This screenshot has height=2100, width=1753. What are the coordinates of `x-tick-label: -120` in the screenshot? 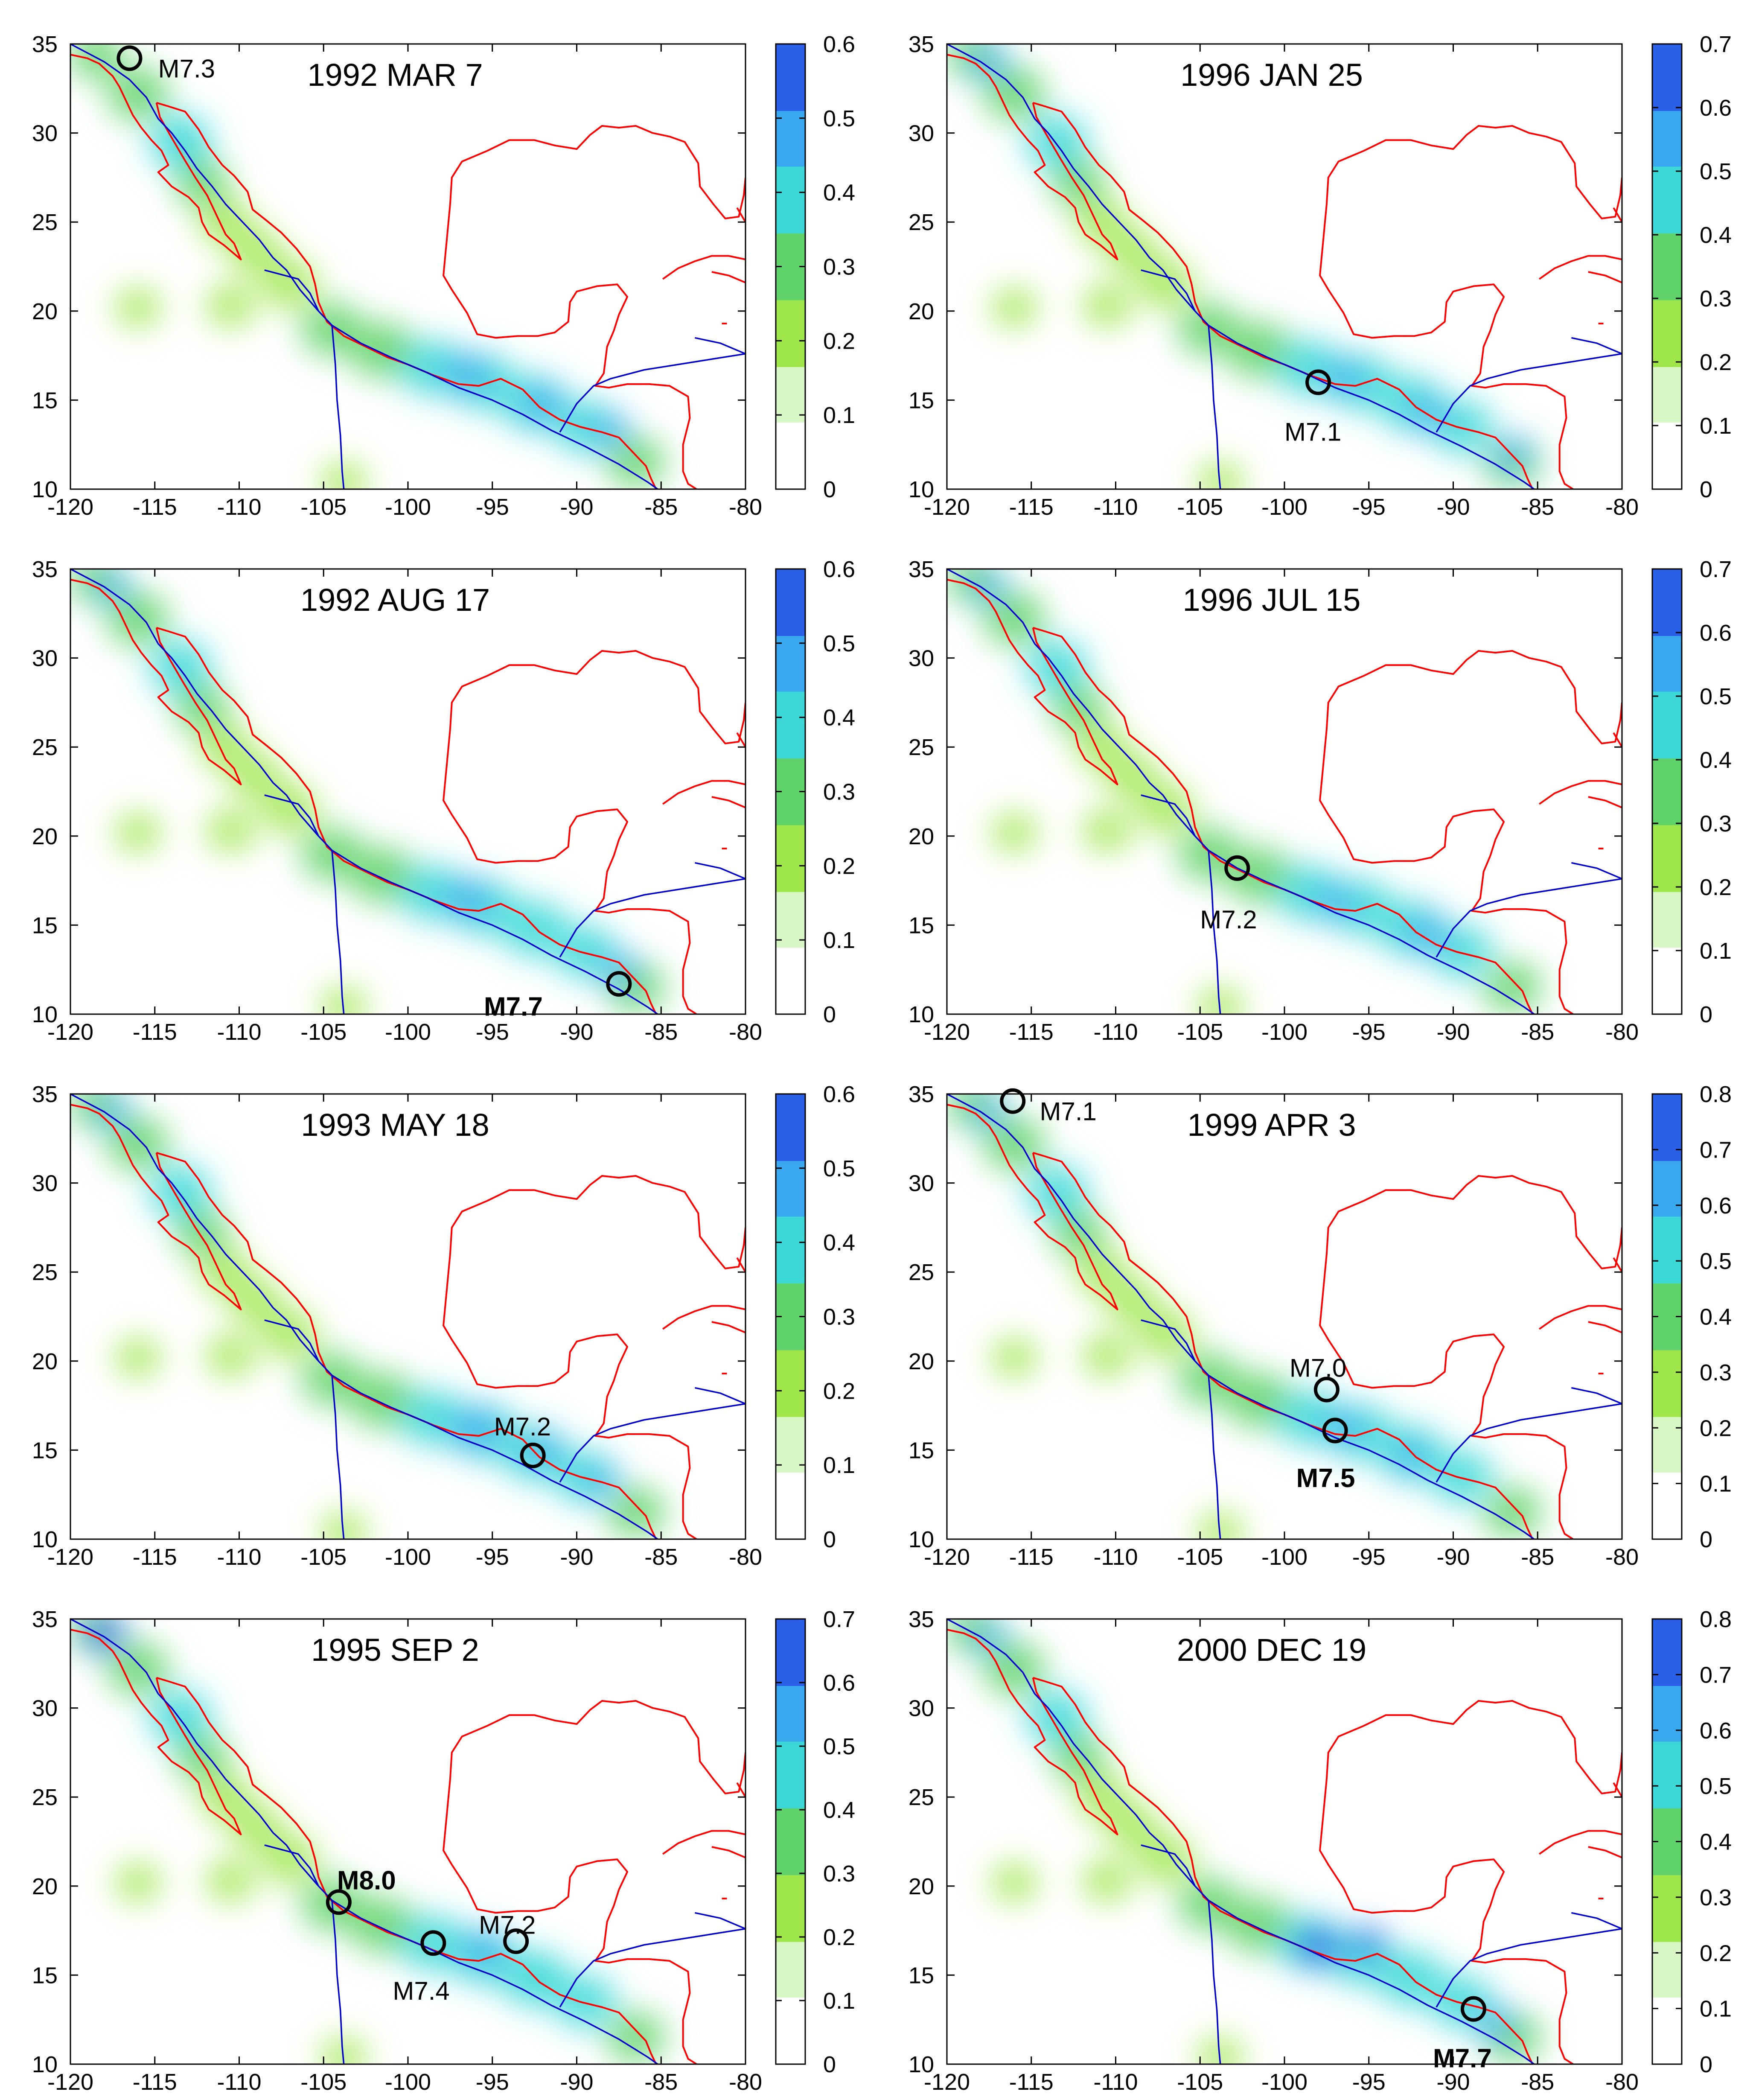 It's located at (70, 1032).